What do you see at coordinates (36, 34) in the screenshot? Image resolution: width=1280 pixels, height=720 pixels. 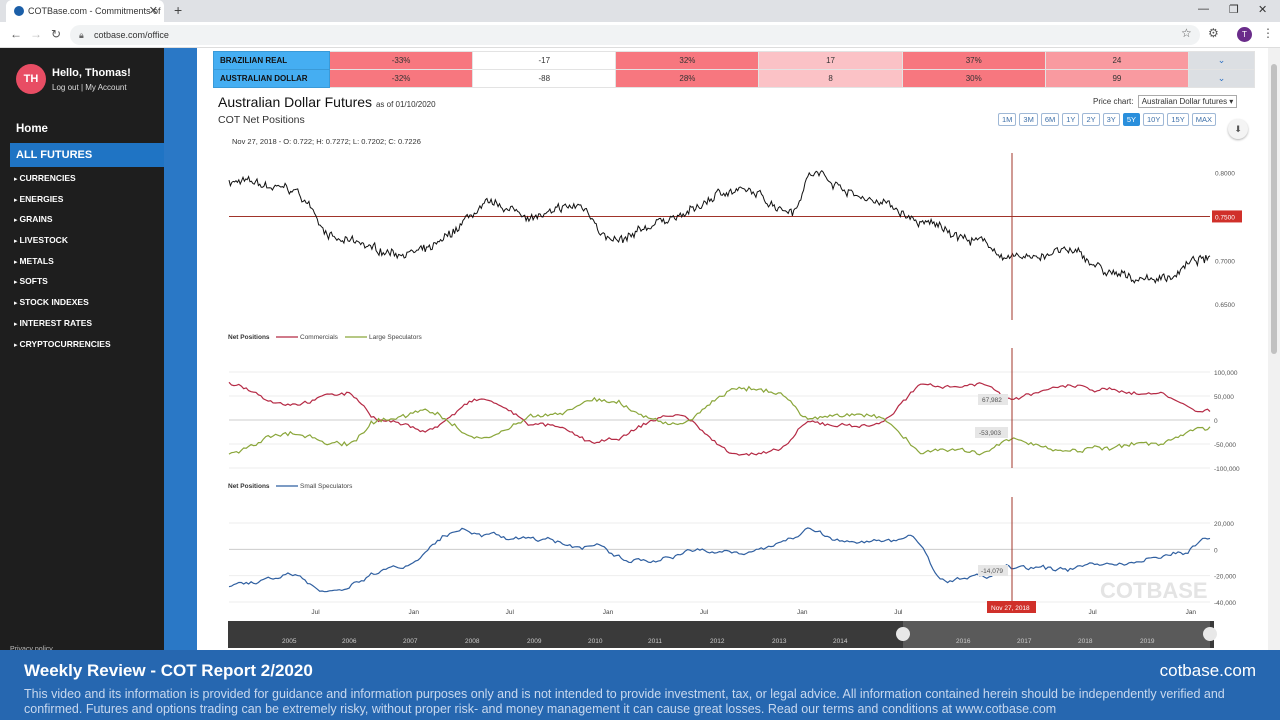 I see `forward-icon: →` at bounding box center [36, 34].